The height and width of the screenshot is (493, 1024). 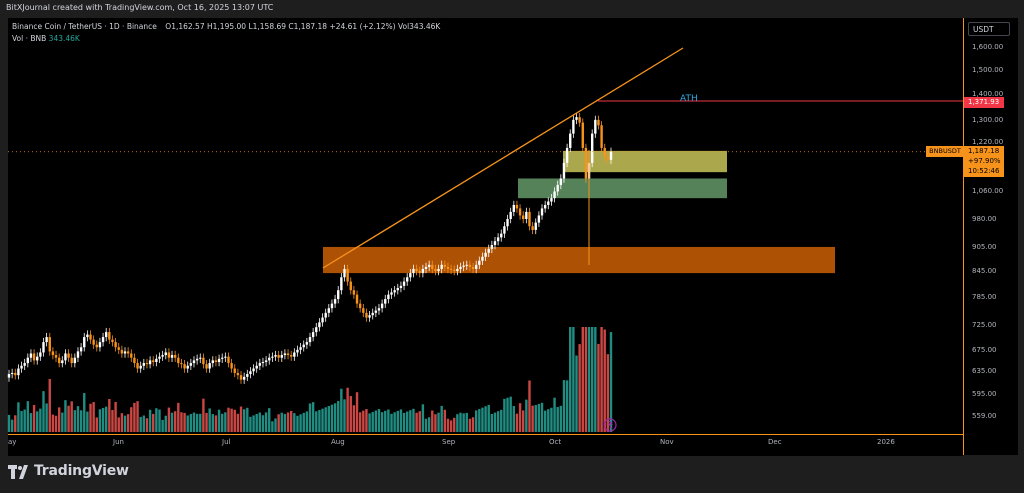 What do you see at coordinates (12, 442) in the screenshot?
I see `month-label: ay` at bounding box center [12, 442].